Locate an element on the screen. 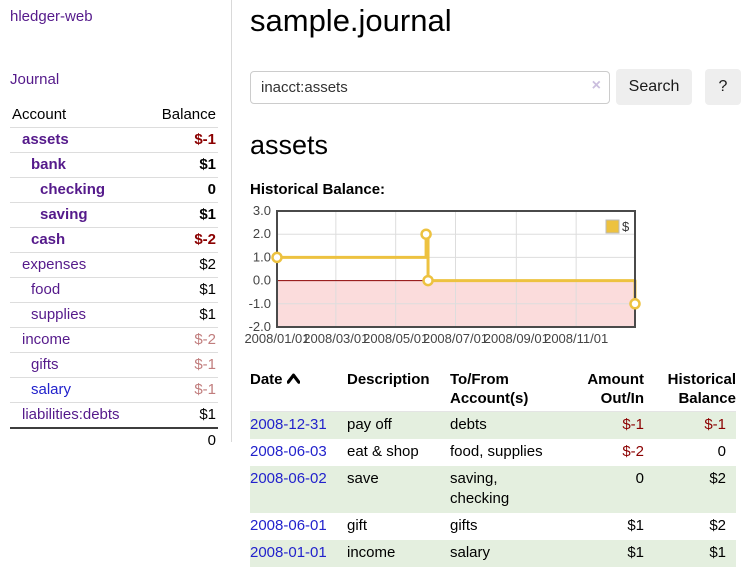 This screenshot has height=582, width=742. svg-text: 2008/09/01 is located at coordinates (516, 338).